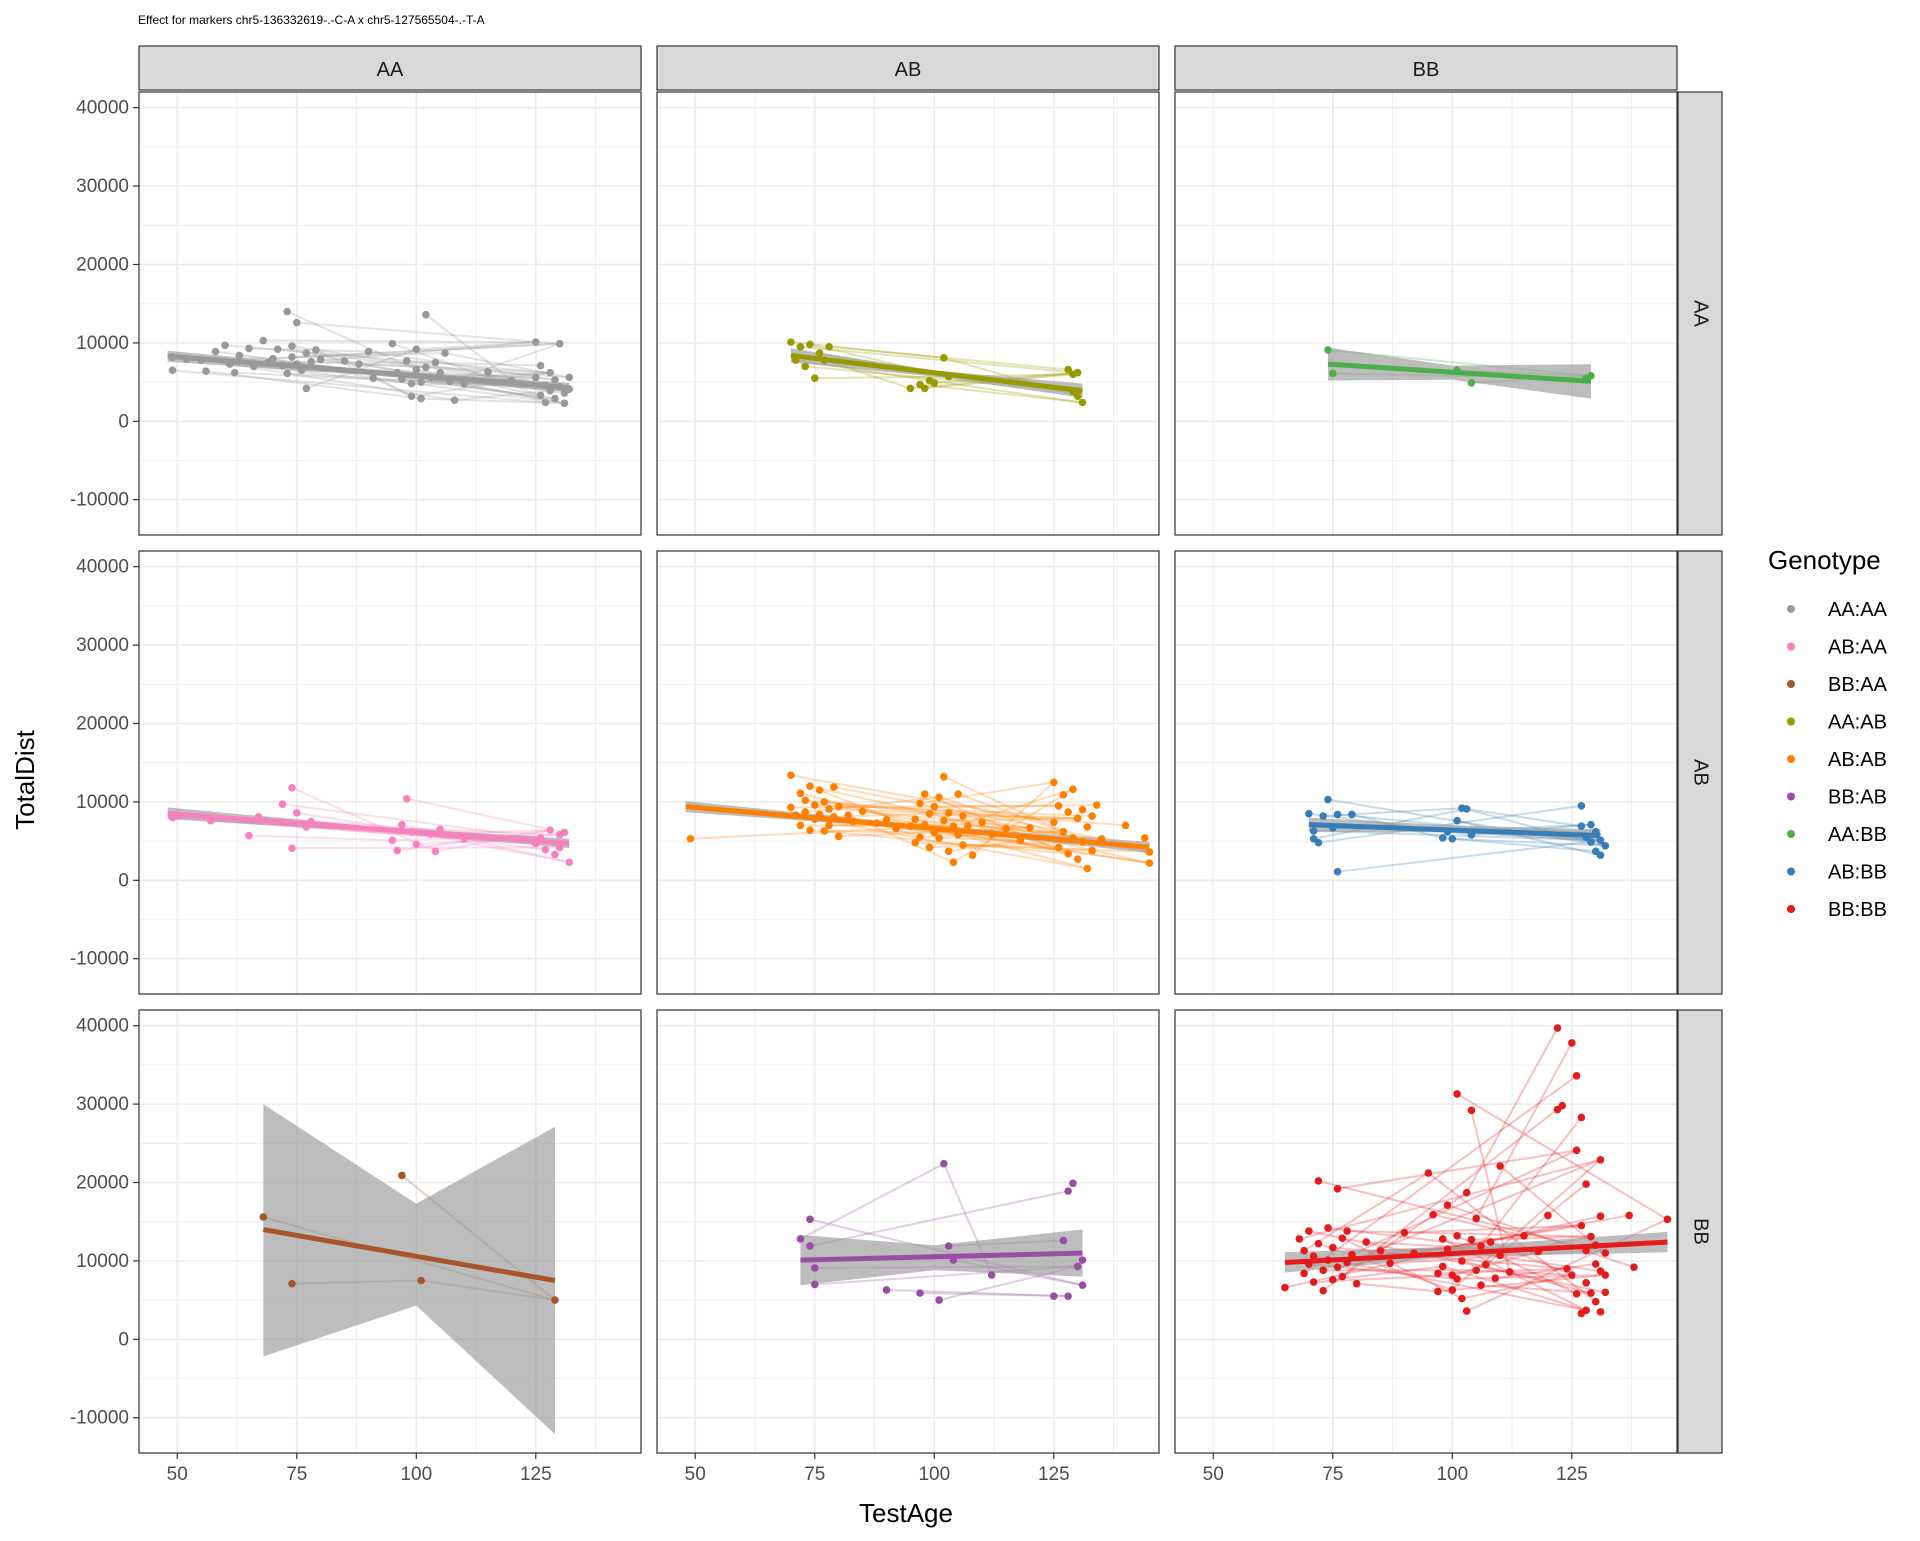 The height and width of the screenshot is (1541, 1920). I want to click on legend-title: Genotype, so click(1824, 560).